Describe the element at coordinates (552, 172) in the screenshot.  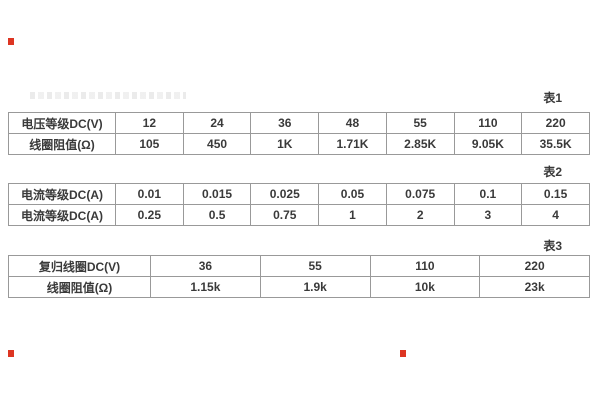
I see `table2-label: 表2` at that location.